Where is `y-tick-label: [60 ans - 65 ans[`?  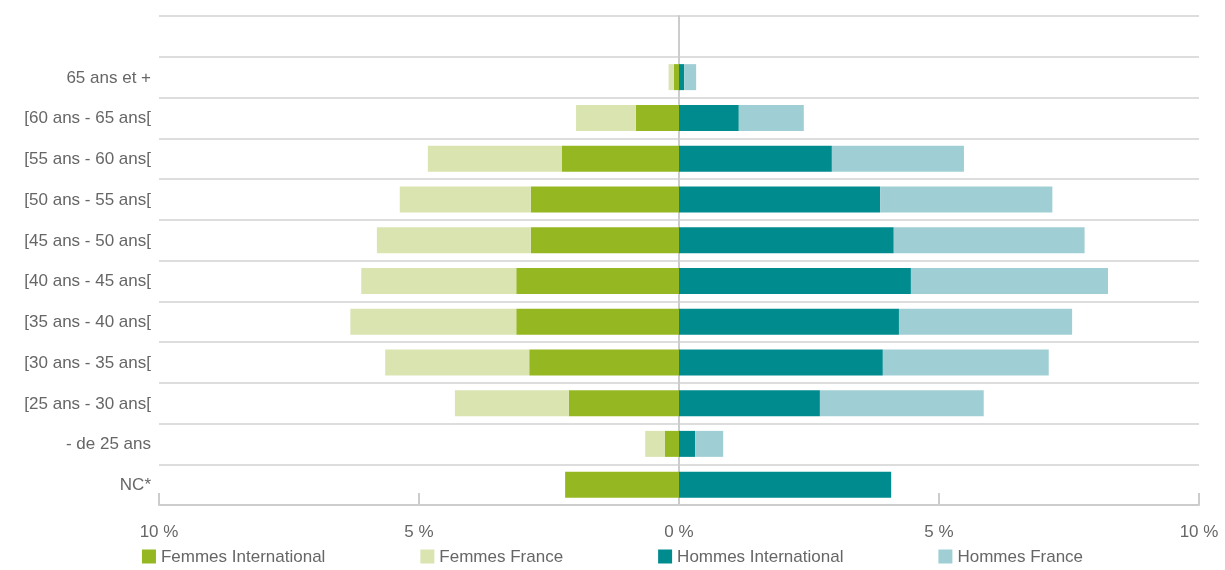 y-tick-label: [60 ans - 65 ans[ is located at coordinates (88, 118).